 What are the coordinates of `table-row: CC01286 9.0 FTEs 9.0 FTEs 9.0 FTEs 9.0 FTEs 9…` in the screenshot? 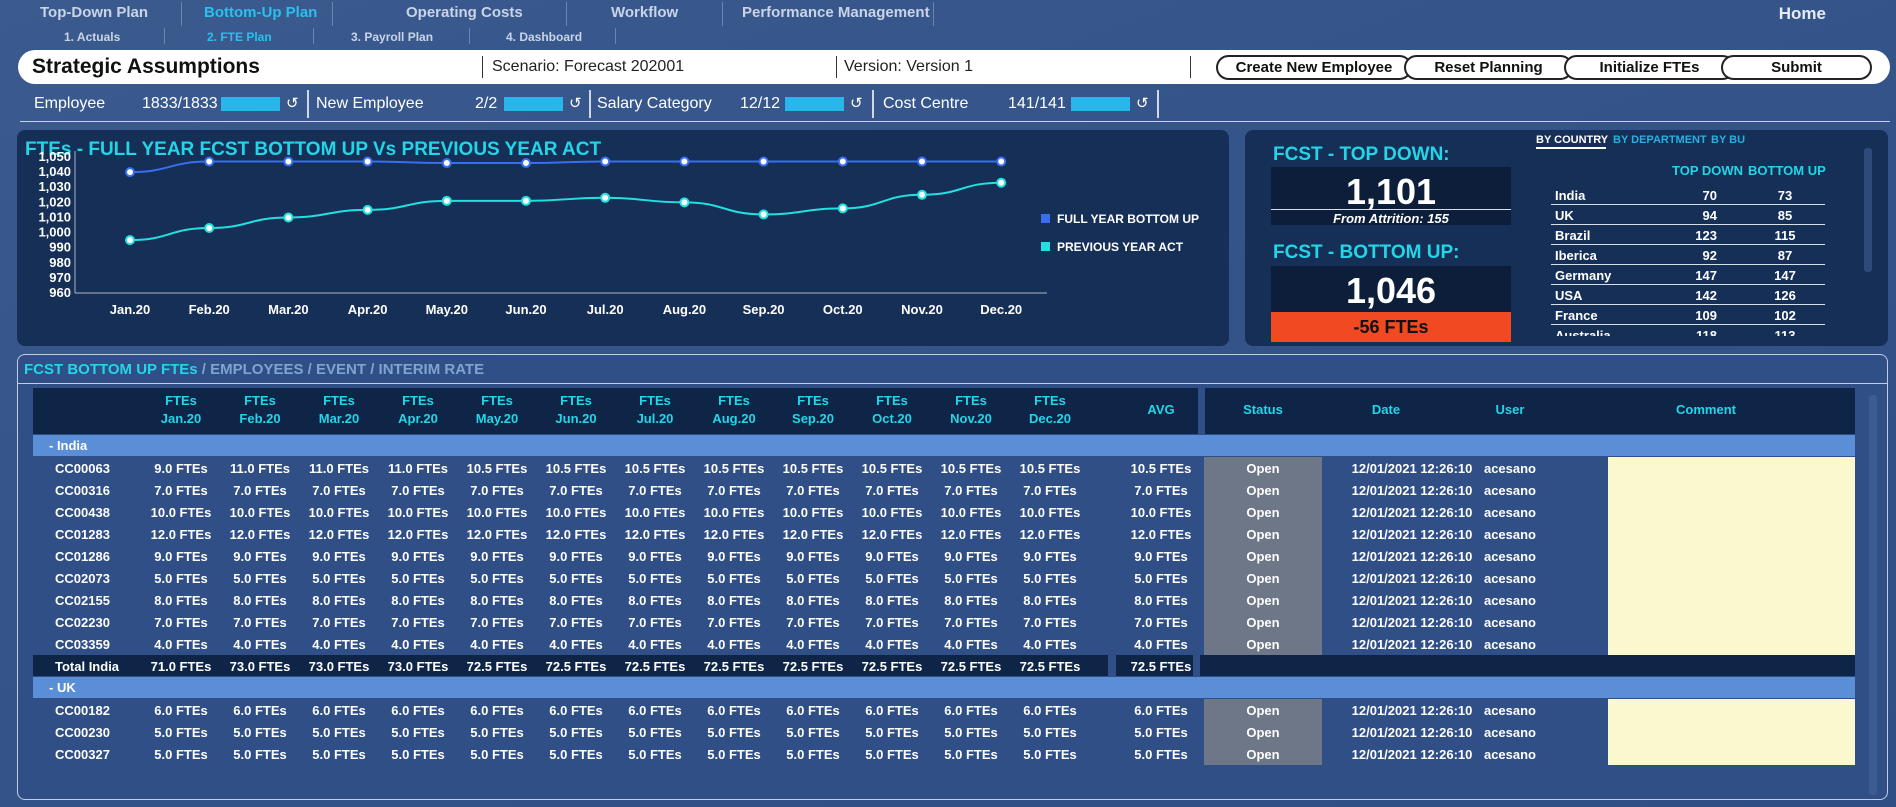 It's located at (944, 556).